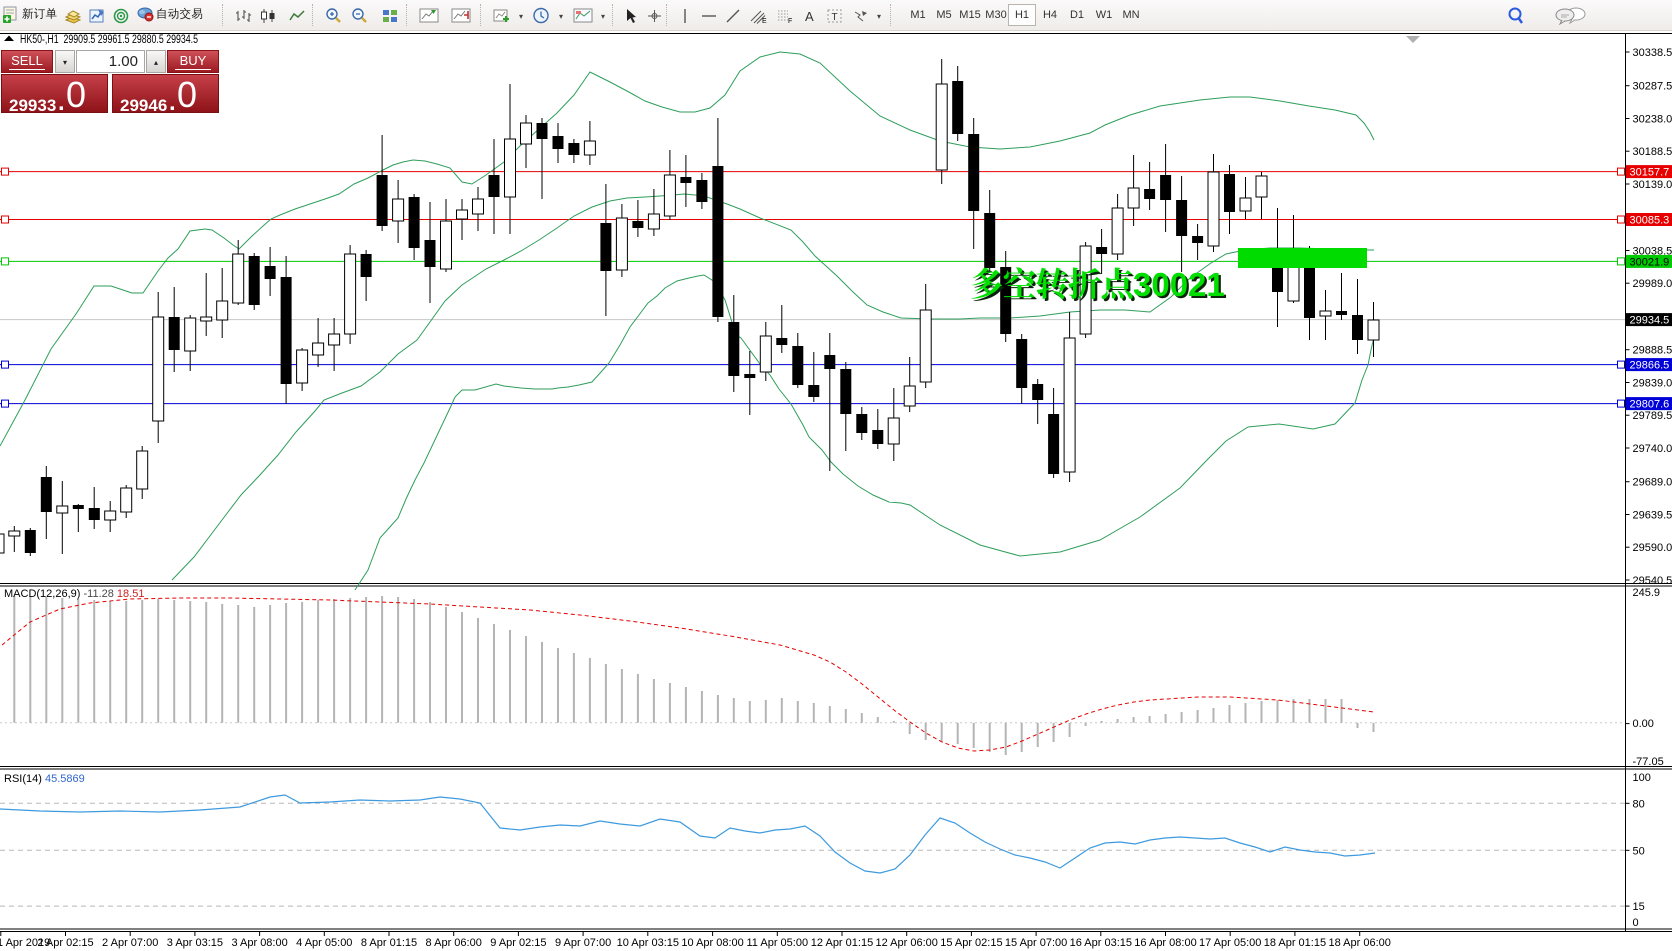 The width and height of the screenshot is (1672, 951). I want to click on svg-text: RSI(14) 45.5869, so click(44, 779).